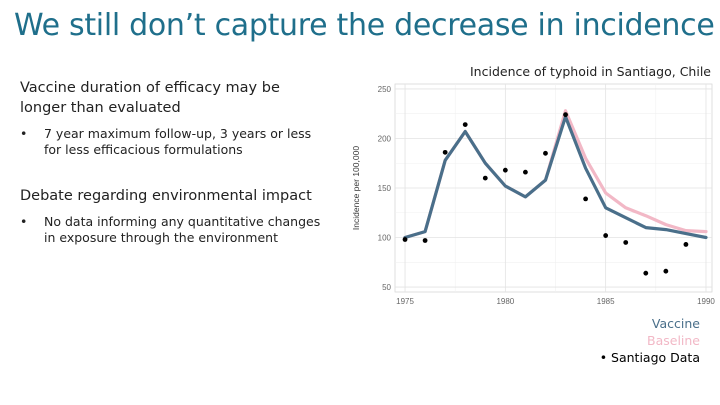 The width and height of the screenshot is (720, 405). What do you see at coordinates (675, 323) in the screenshot?
I see `legend-vaccine: Vaccine` at bounding box center [675, 323].